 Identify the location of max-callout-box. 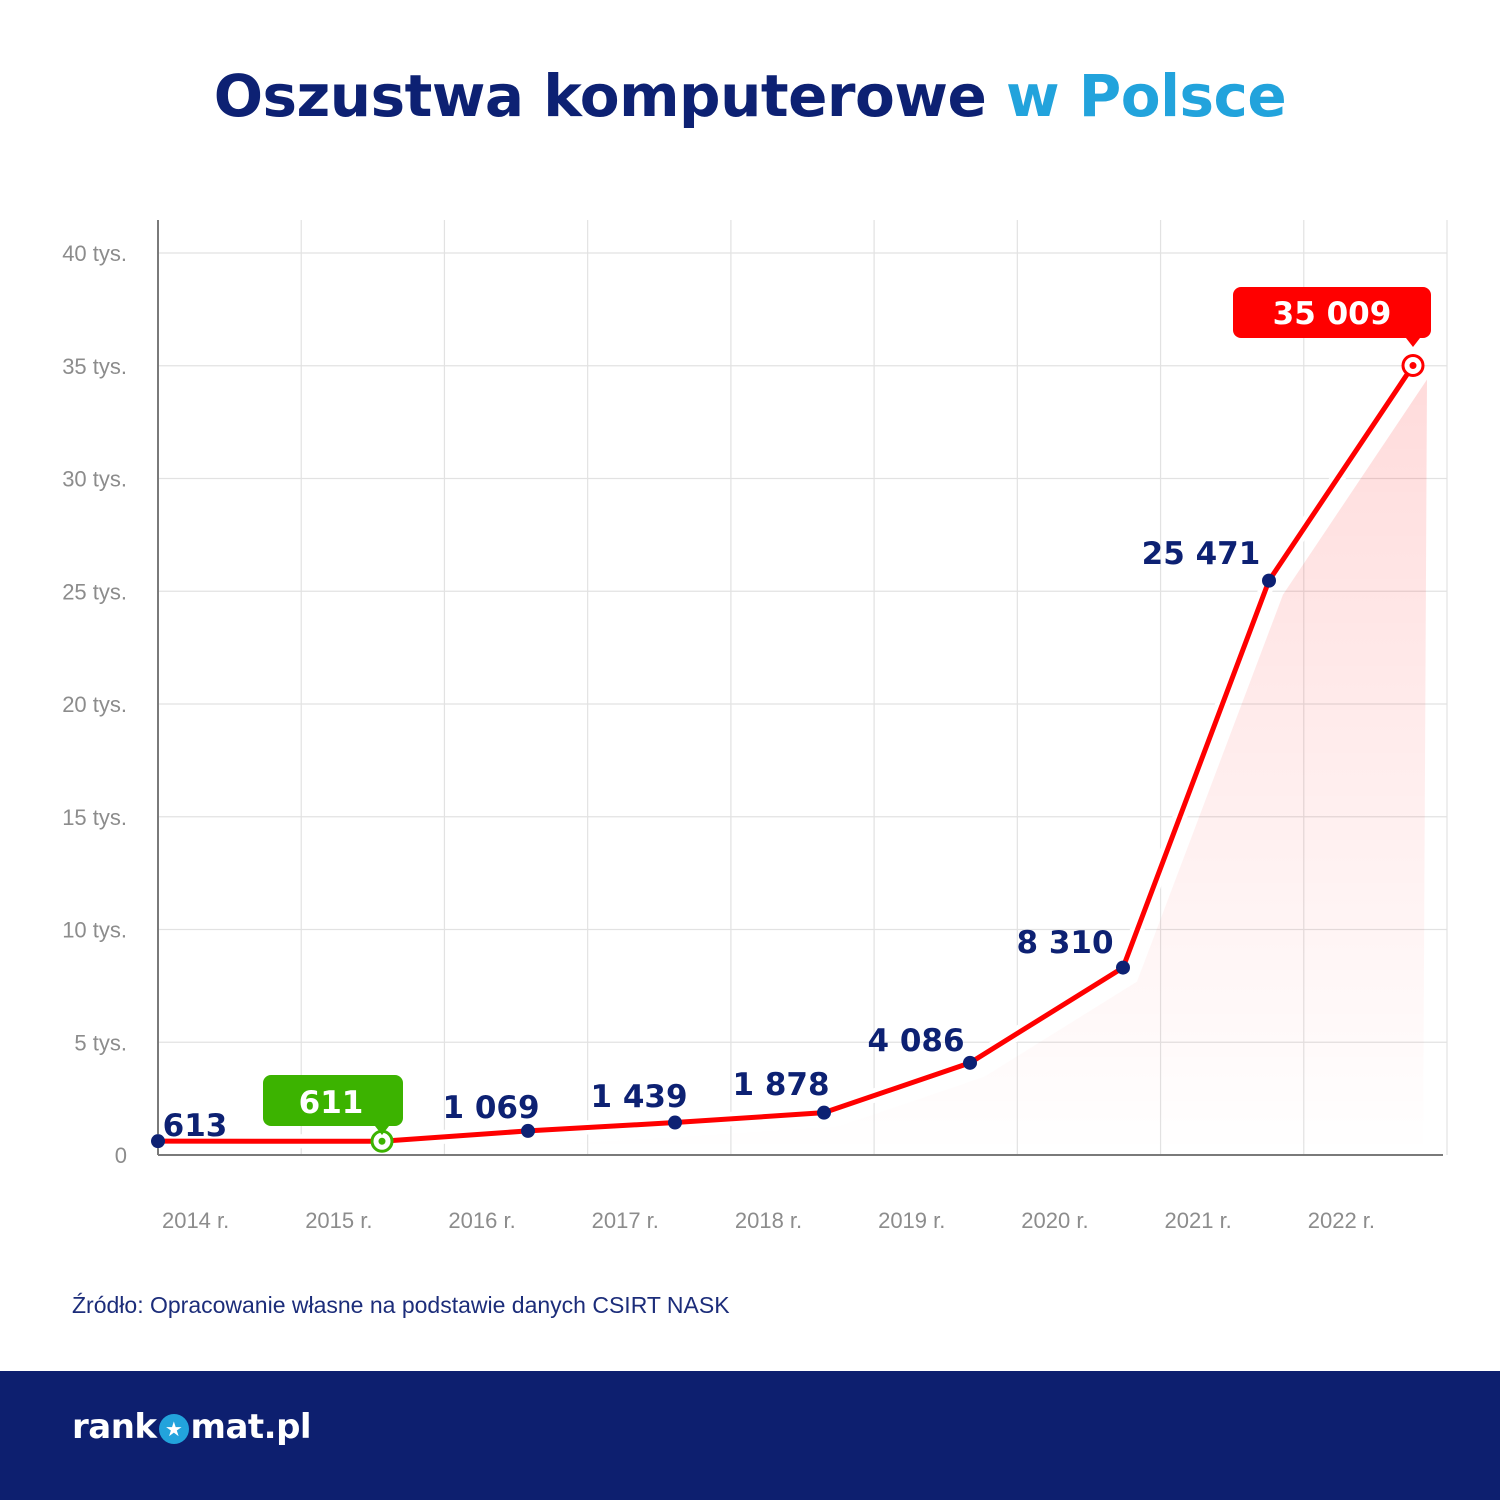
(1332, 312).